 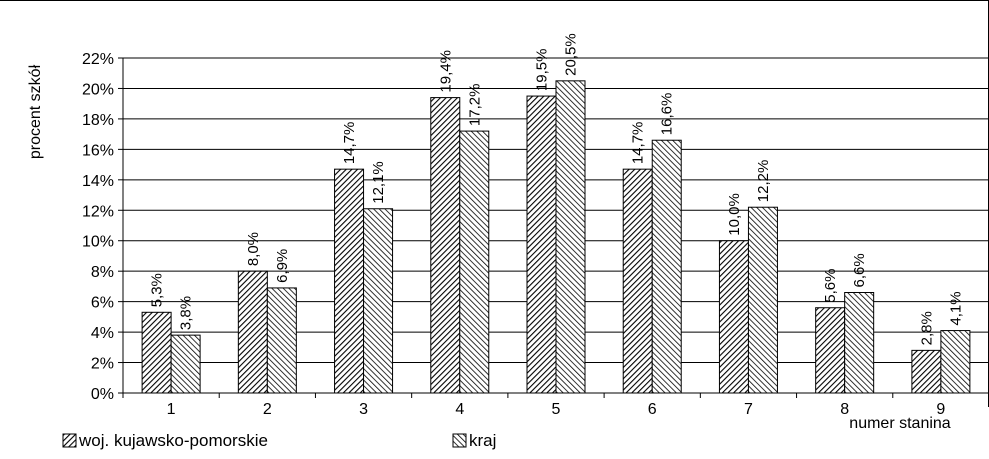 I want to click on x-axis-title: numer stanina, so click(x=899, y=423).